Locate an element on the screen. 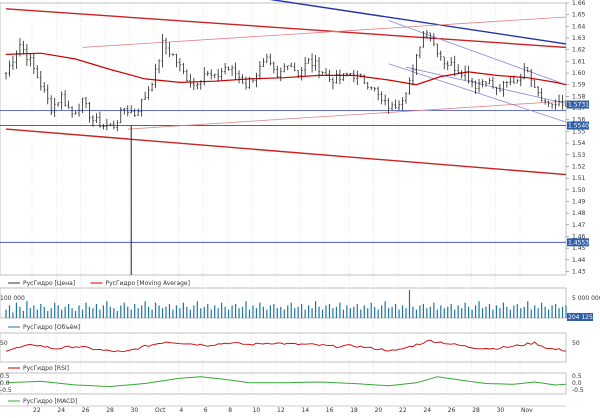  legend-label: РусГидро [Цена] is located at coordinates (49, 283).